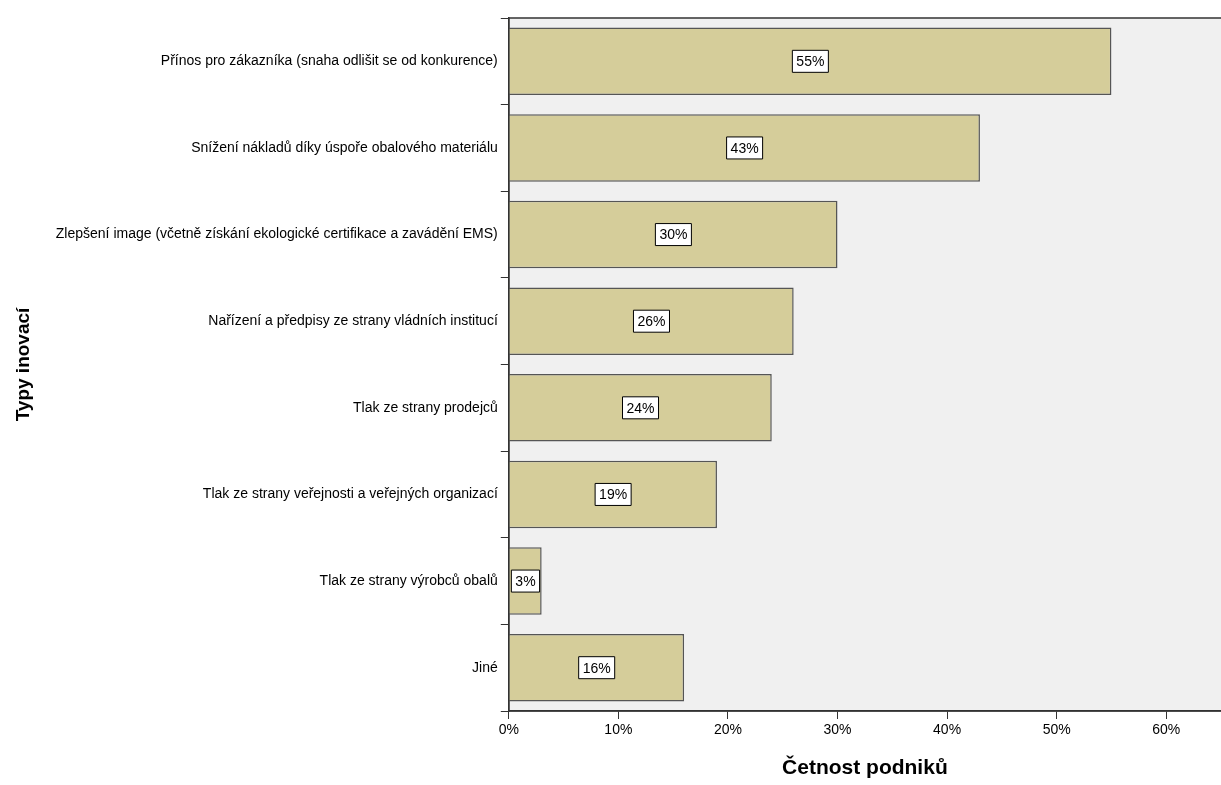 Image resolution: width=1221 pixels, height=785 pixels. What do you see at coordinates (810, 61) in the screenshot?
I see `data-label: 55%` at bounding box center [810, 61].